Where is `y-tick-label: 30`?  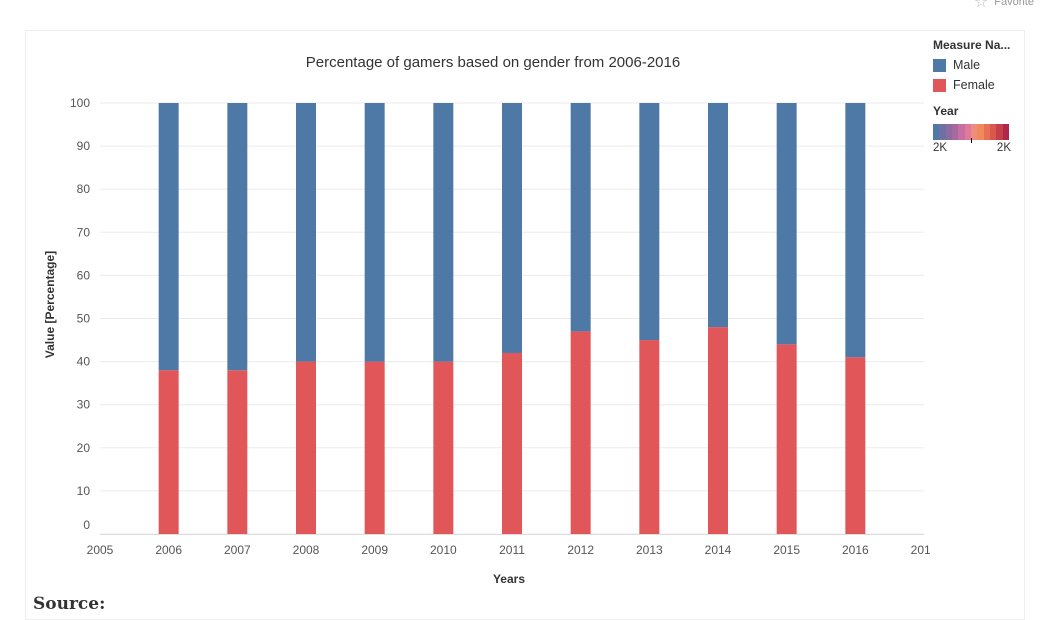
y-tick-label: 30 is located at coordinates (84, 405).